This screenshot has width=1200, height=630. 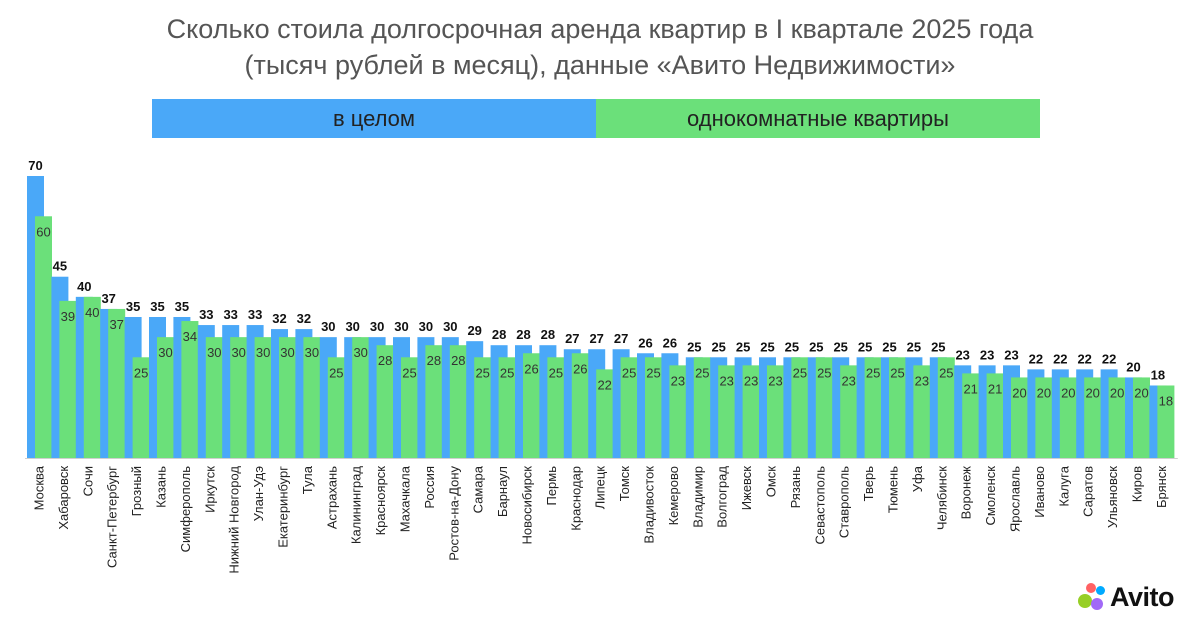 What do you see at coordinates (108, 298) in the screenshot?
I see `data-label-total: 37` at bounding box center [108, 298].